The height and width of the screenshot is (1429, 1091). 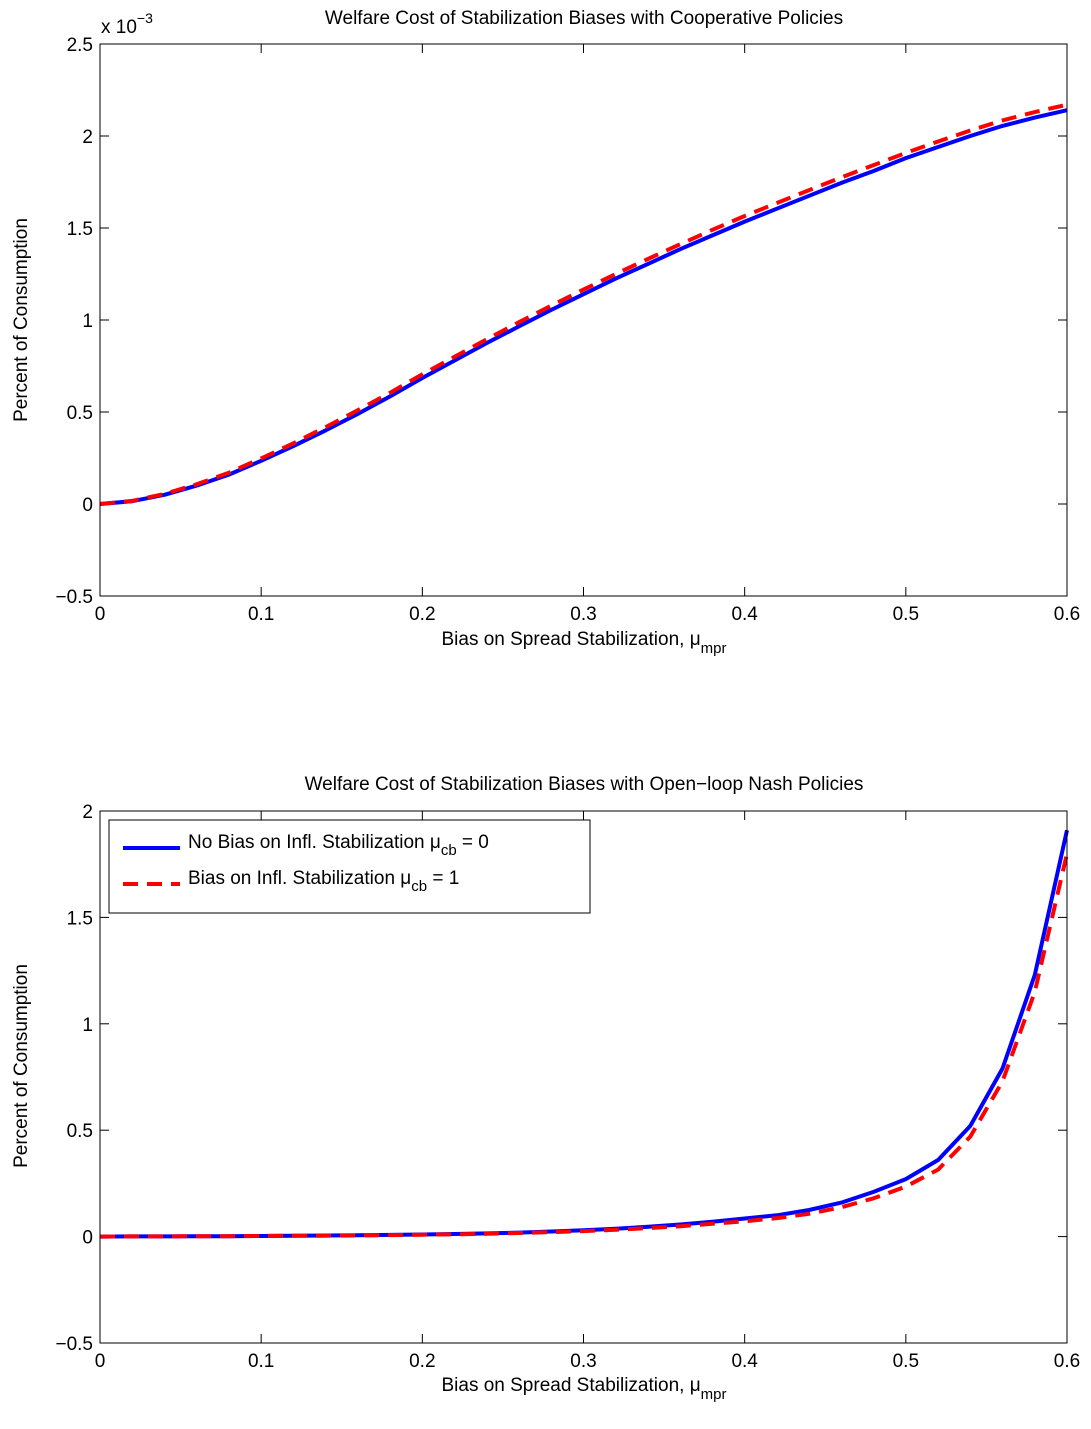 What do you see at coordinates (145, 18) in the screenshot?
I see `exponent-power: −3` at bounding box center [145, 18].